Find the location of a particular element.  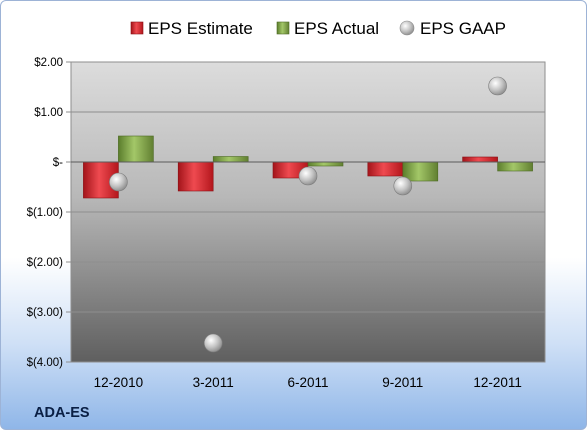

y-tick-label-6: $(4.00) is located at coordinates (45, 363).